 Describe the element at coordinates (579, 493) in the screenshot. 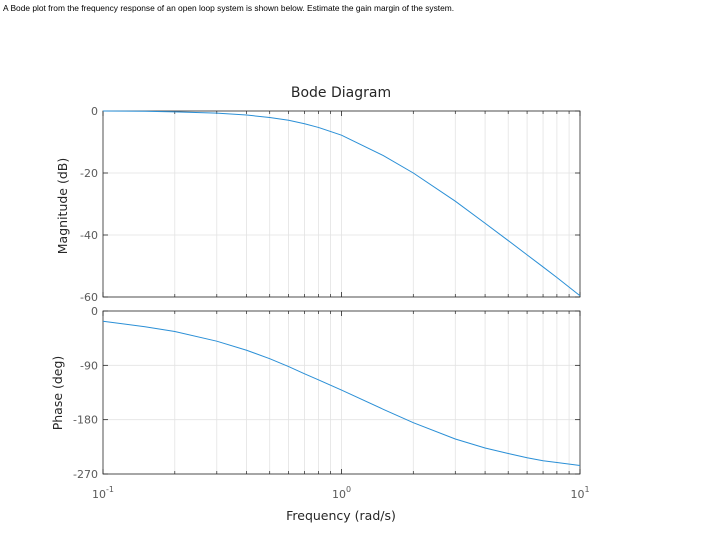

I see `x-tick-label: 10¹` at that location.